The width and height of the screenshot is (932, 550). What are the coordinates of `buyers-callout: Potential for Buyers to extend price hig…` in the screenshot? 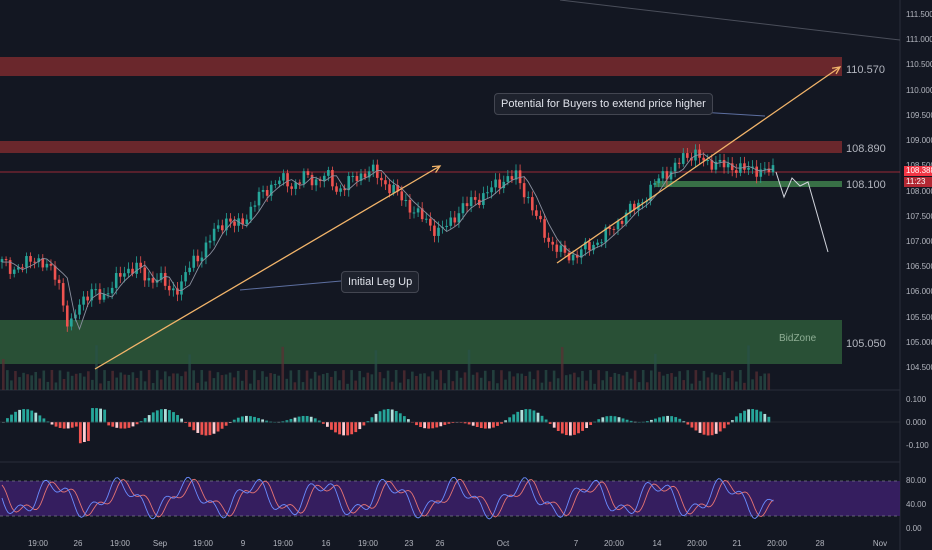 It's located at (603, 104).